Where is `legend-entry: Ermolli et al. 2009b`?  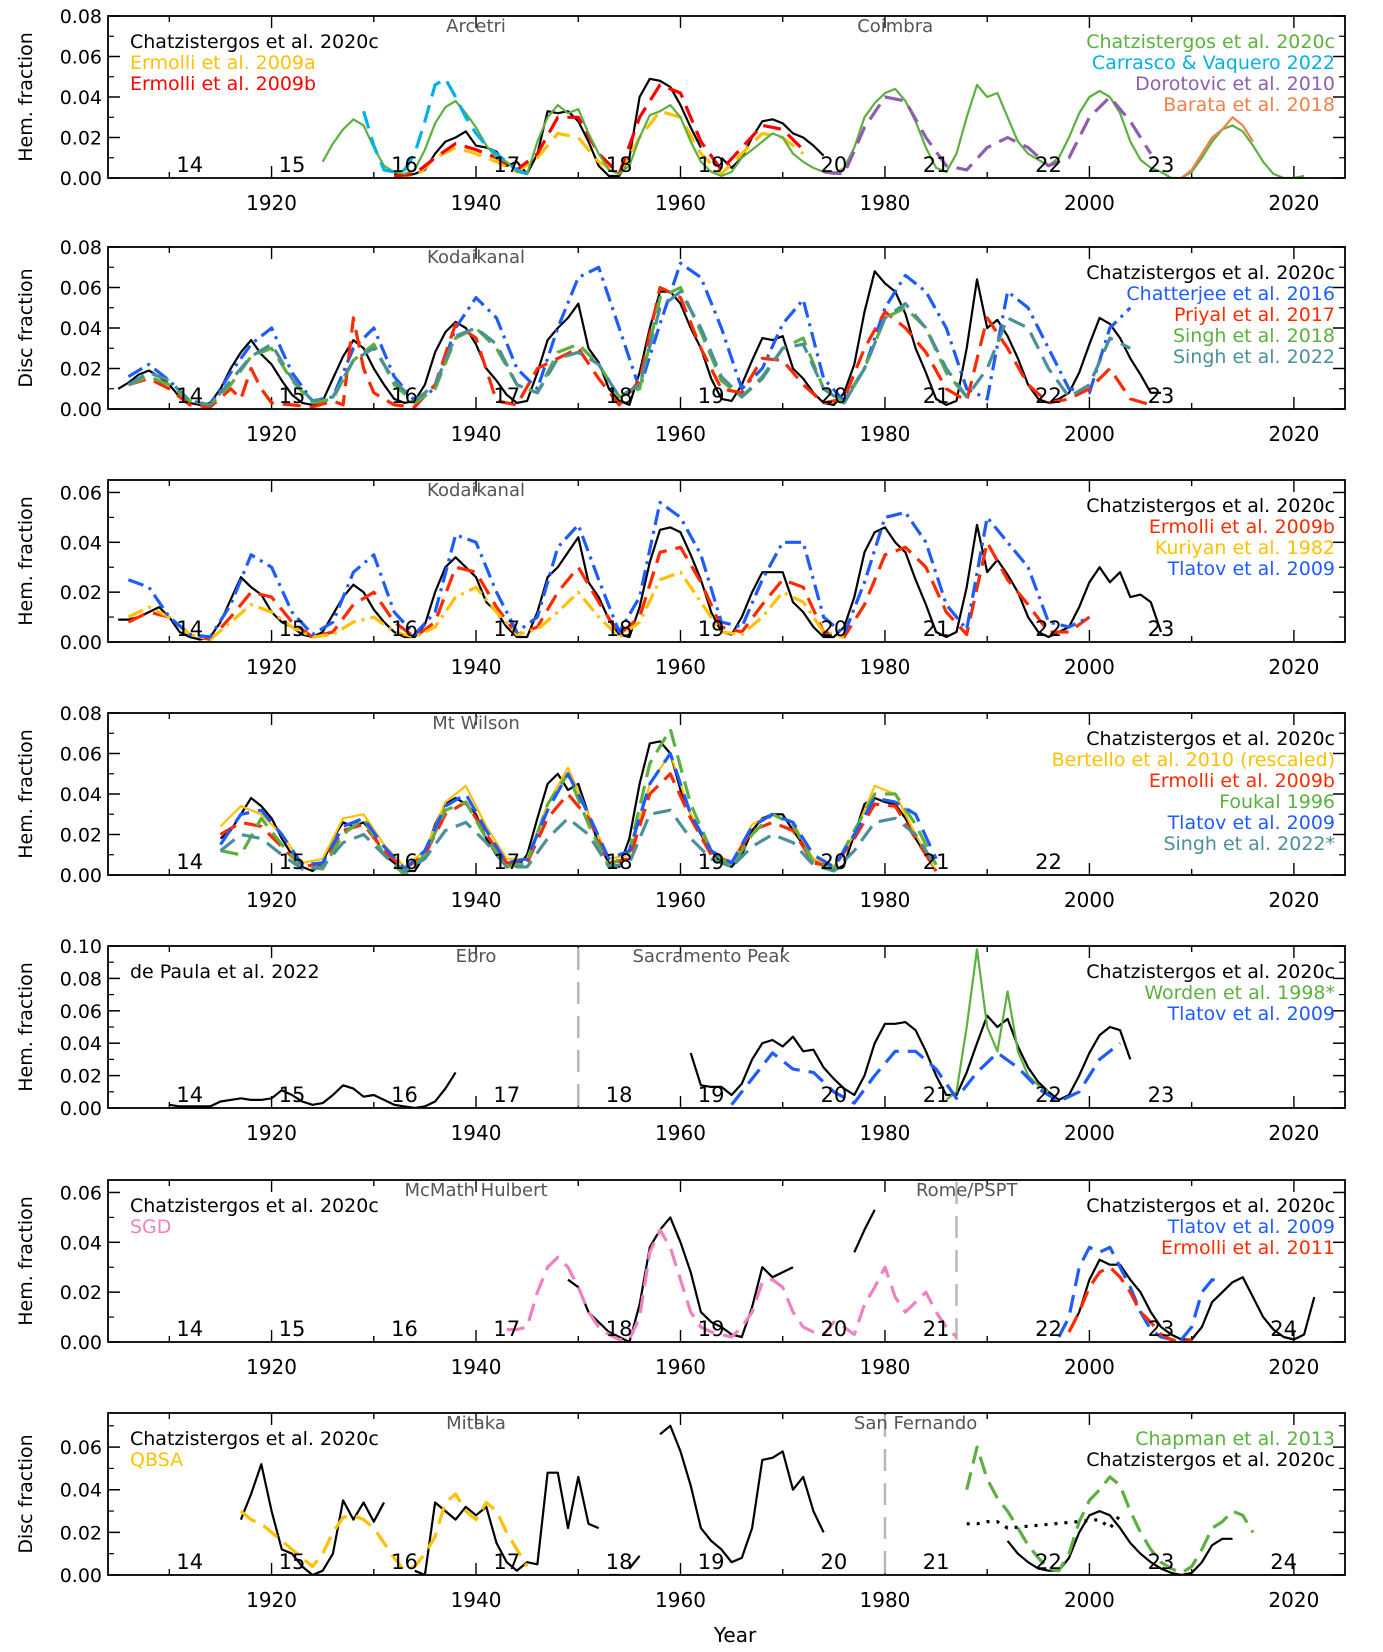
legend-entry: Ermolli et al. 2009b is located at coordinates (1242, 527).